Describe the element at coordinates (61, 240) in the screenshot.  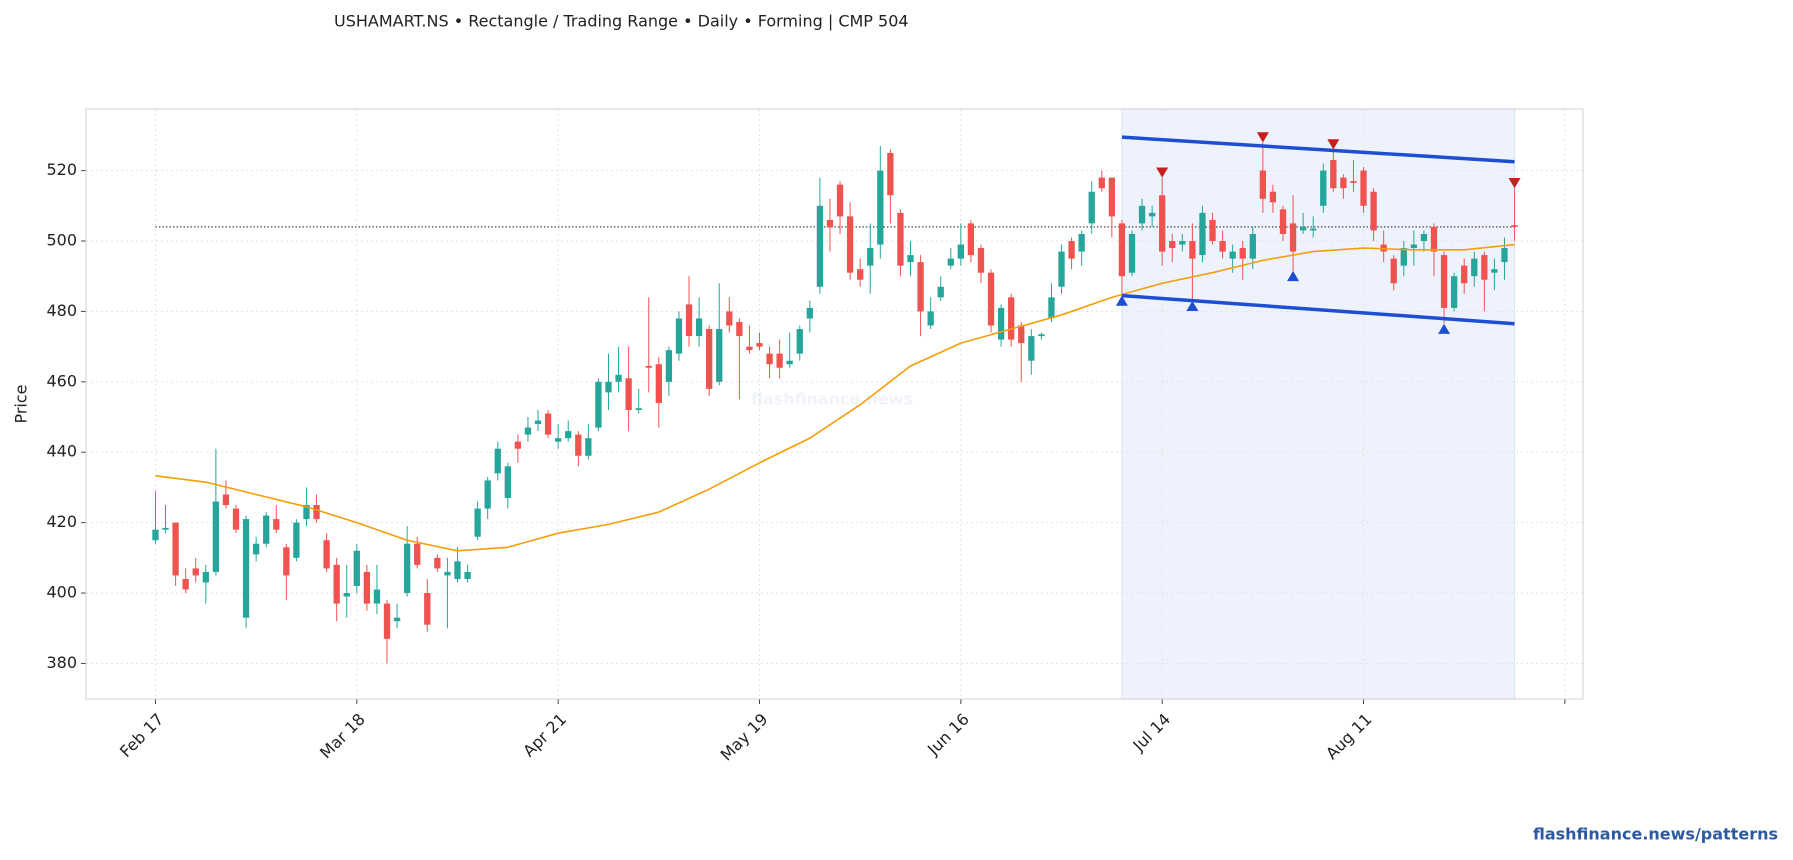
I see `y-tick-label: 500` at that location.